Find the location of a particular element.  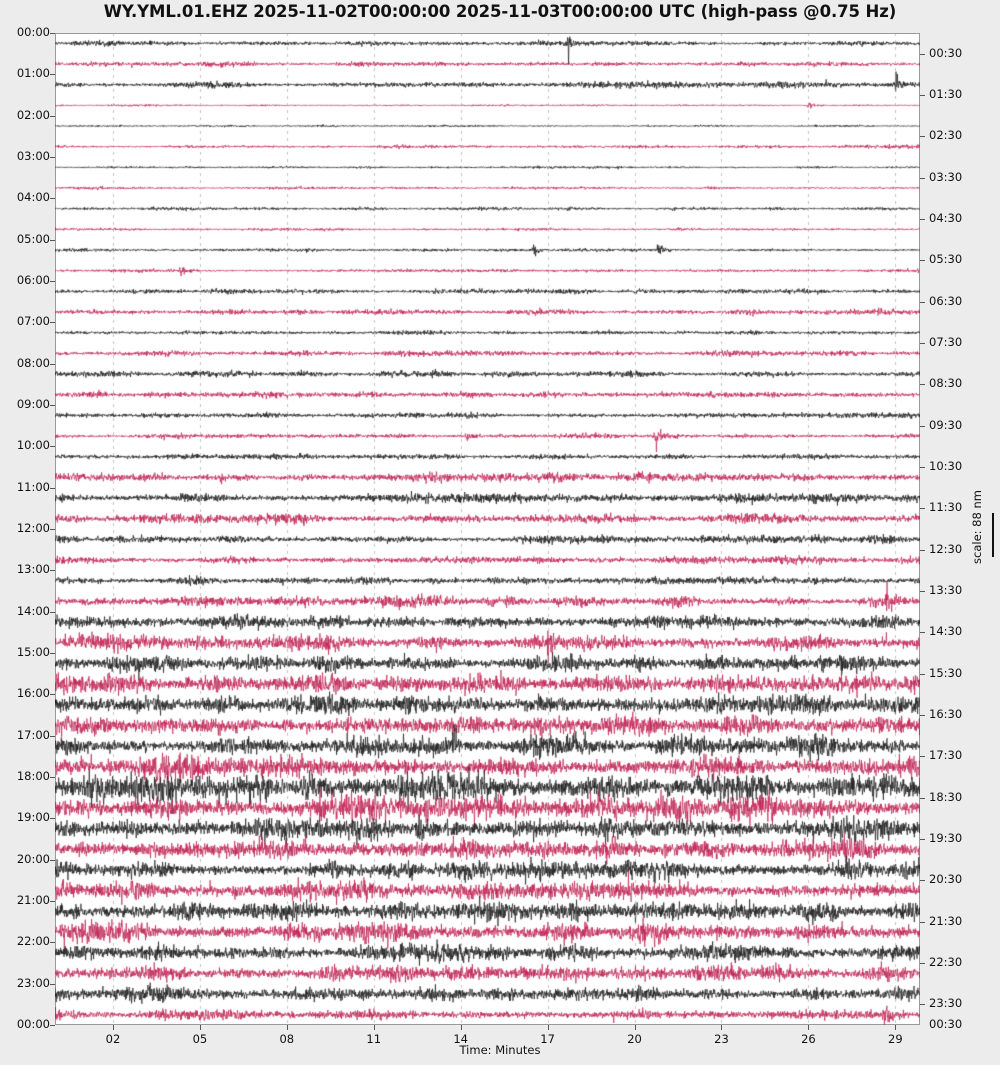

y-axis-label-right: 12:30 is located at coordinates (946, 548).